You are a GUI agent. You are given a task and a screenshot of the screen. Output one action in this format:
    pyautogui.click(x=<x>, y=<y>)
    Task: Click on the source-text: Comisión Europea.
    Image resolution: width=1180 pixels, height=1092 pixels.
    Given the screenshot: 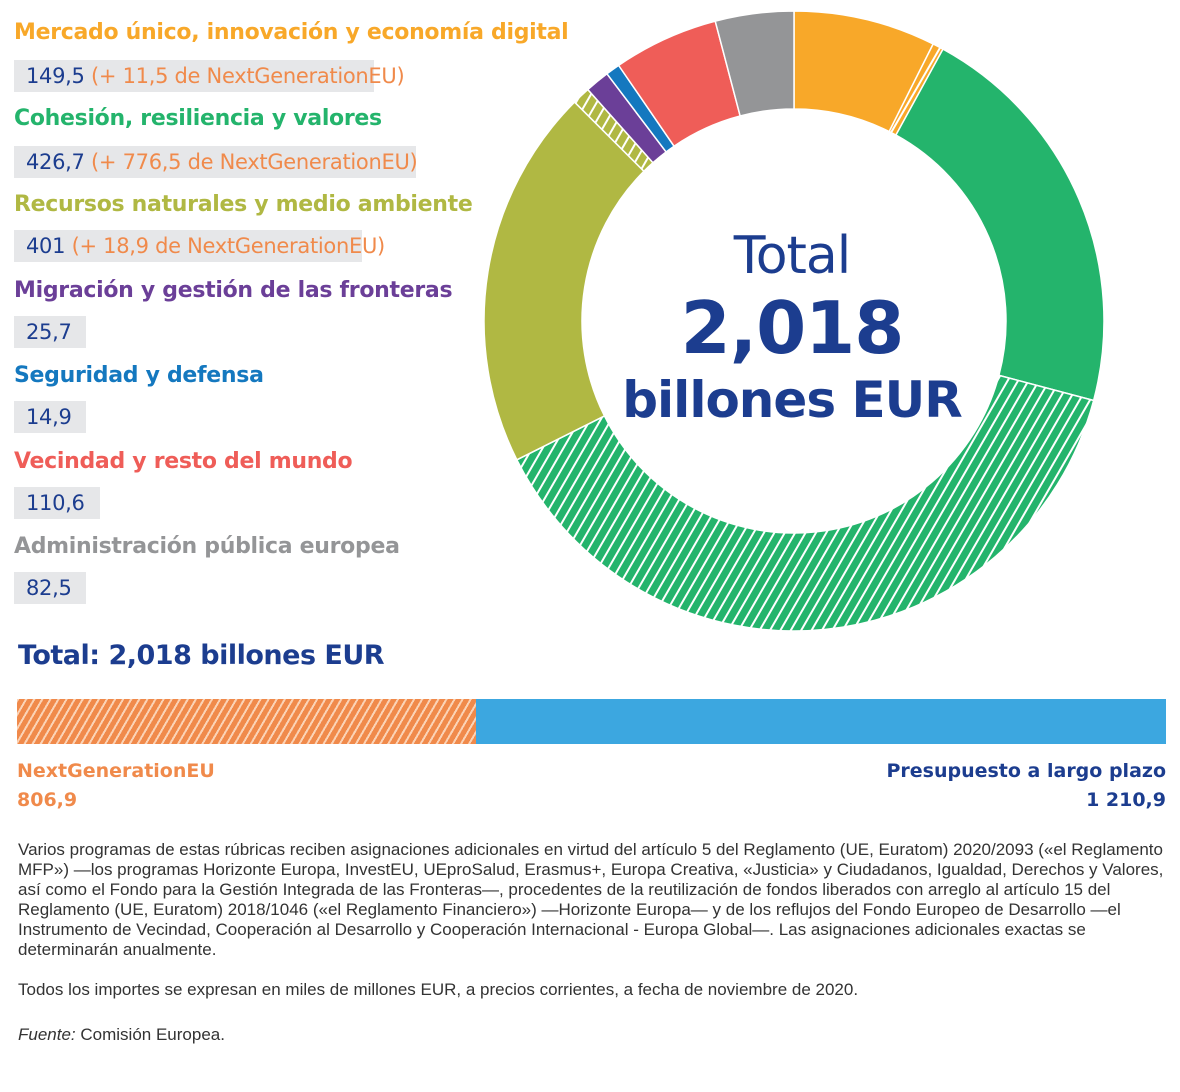 What is the action you would take?
    pyautogui.click(x=150, y=1034)
    